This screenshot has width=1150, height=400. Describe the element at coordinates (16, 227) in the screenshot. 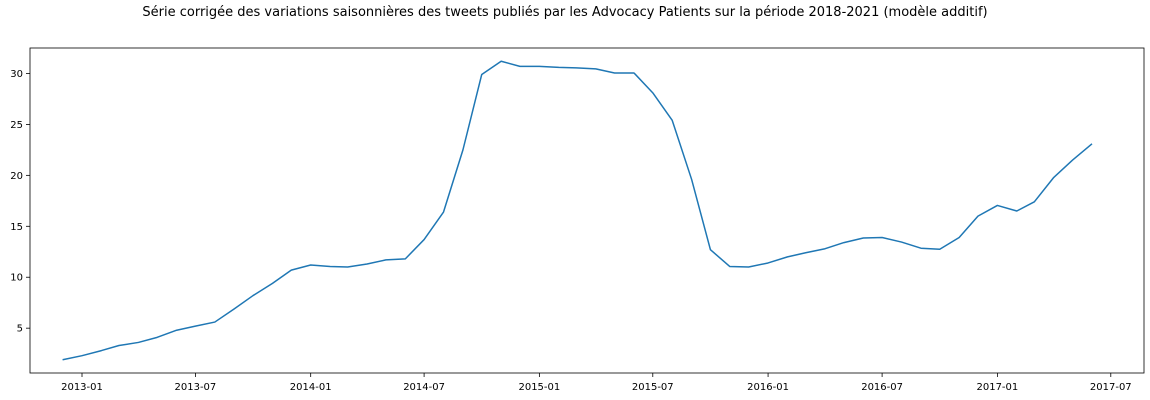

I see `y-tick-label: 15` at that location.